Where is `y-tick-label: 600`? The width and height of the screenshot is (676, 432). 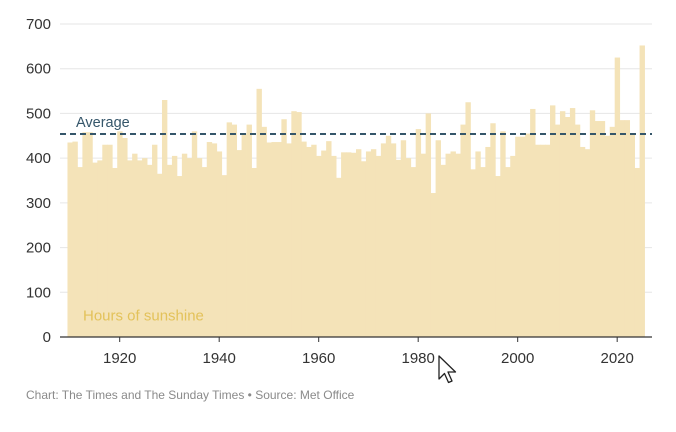 y-tick-label: 600 is located at coordinates (38, 69).